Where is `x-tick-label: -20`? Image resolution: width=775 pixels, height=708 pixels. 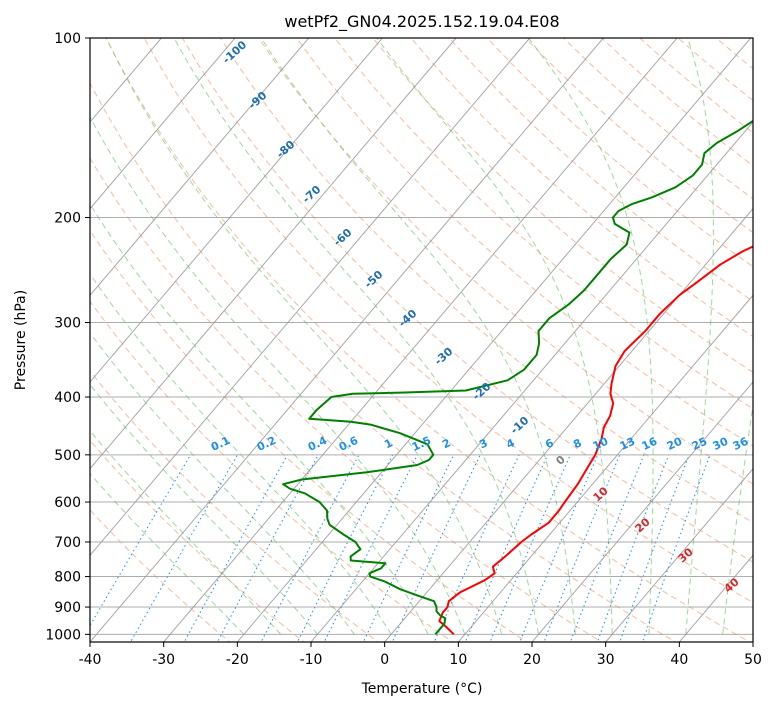 x-tick-label: -20 is located at coordinates (237, 660).